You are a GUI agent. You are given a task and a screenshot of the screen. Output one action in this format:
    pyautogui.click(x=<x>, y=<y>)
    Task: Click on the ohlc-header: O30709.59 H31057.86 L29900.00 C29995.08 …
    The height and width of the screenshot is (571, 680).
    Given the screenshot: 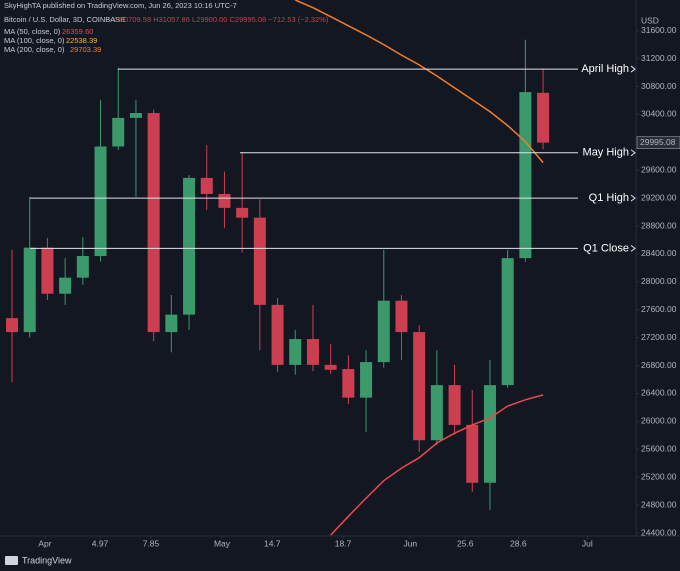 What is the action you would take?
    pyautogui.click(x=221, y=19)
    